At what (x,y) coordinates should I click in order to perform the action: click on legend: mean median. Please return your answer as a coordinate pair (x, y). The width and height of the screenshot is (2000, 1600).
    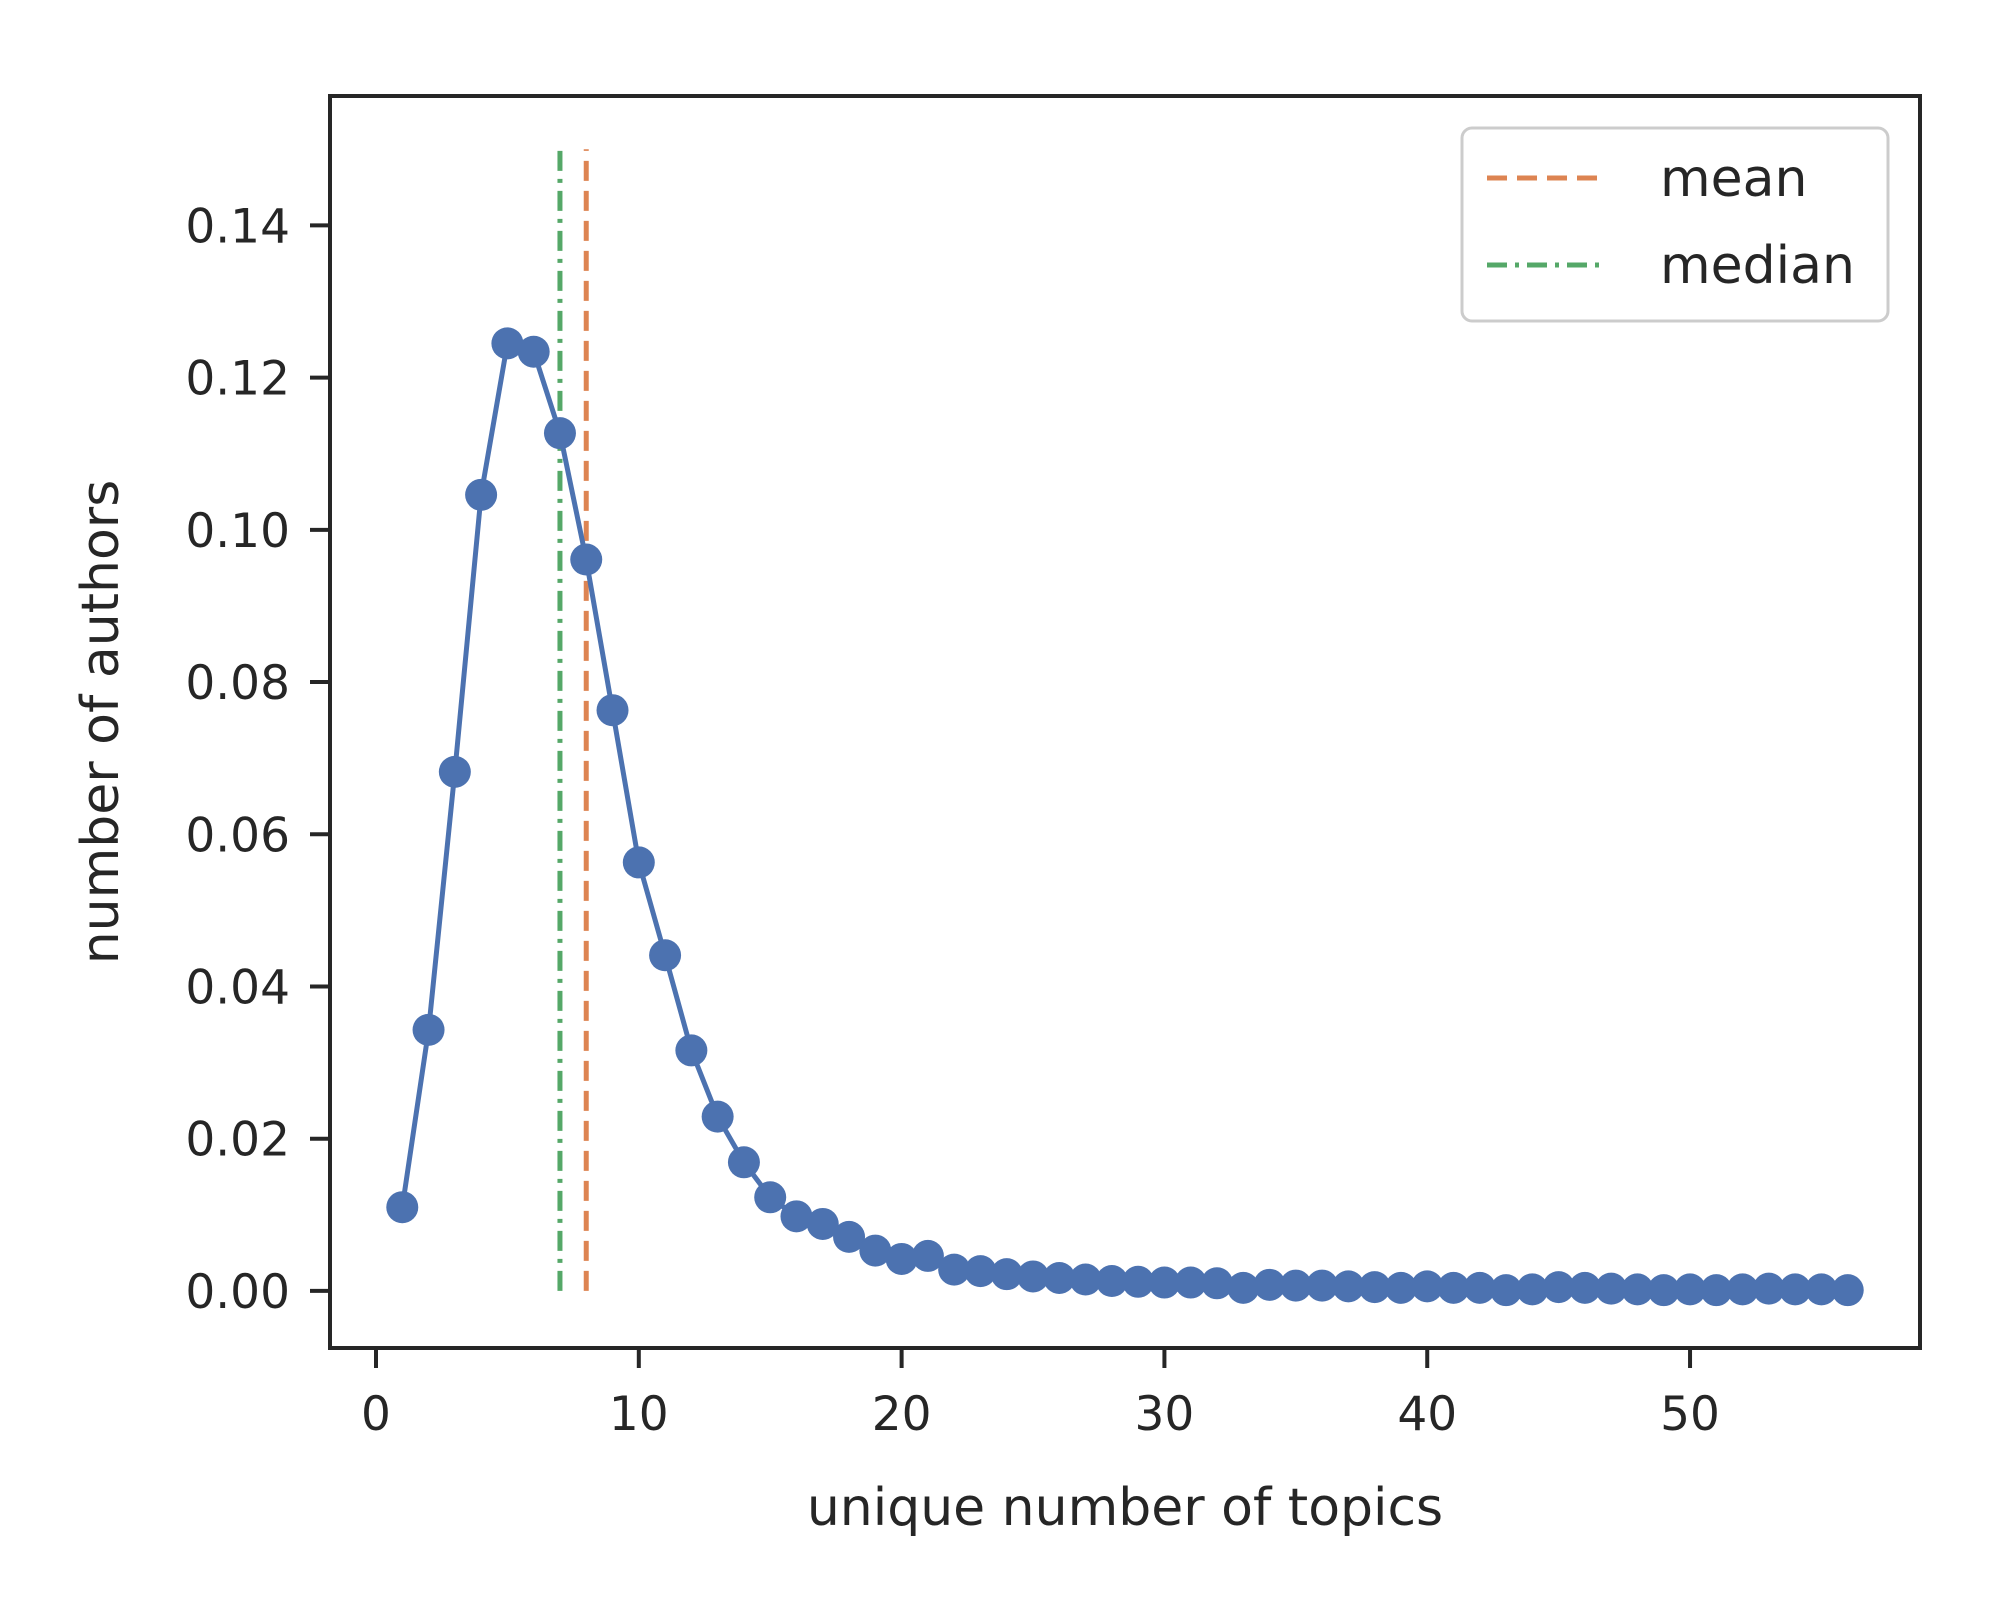
    Looking at the image, I should click on (1675, 224).